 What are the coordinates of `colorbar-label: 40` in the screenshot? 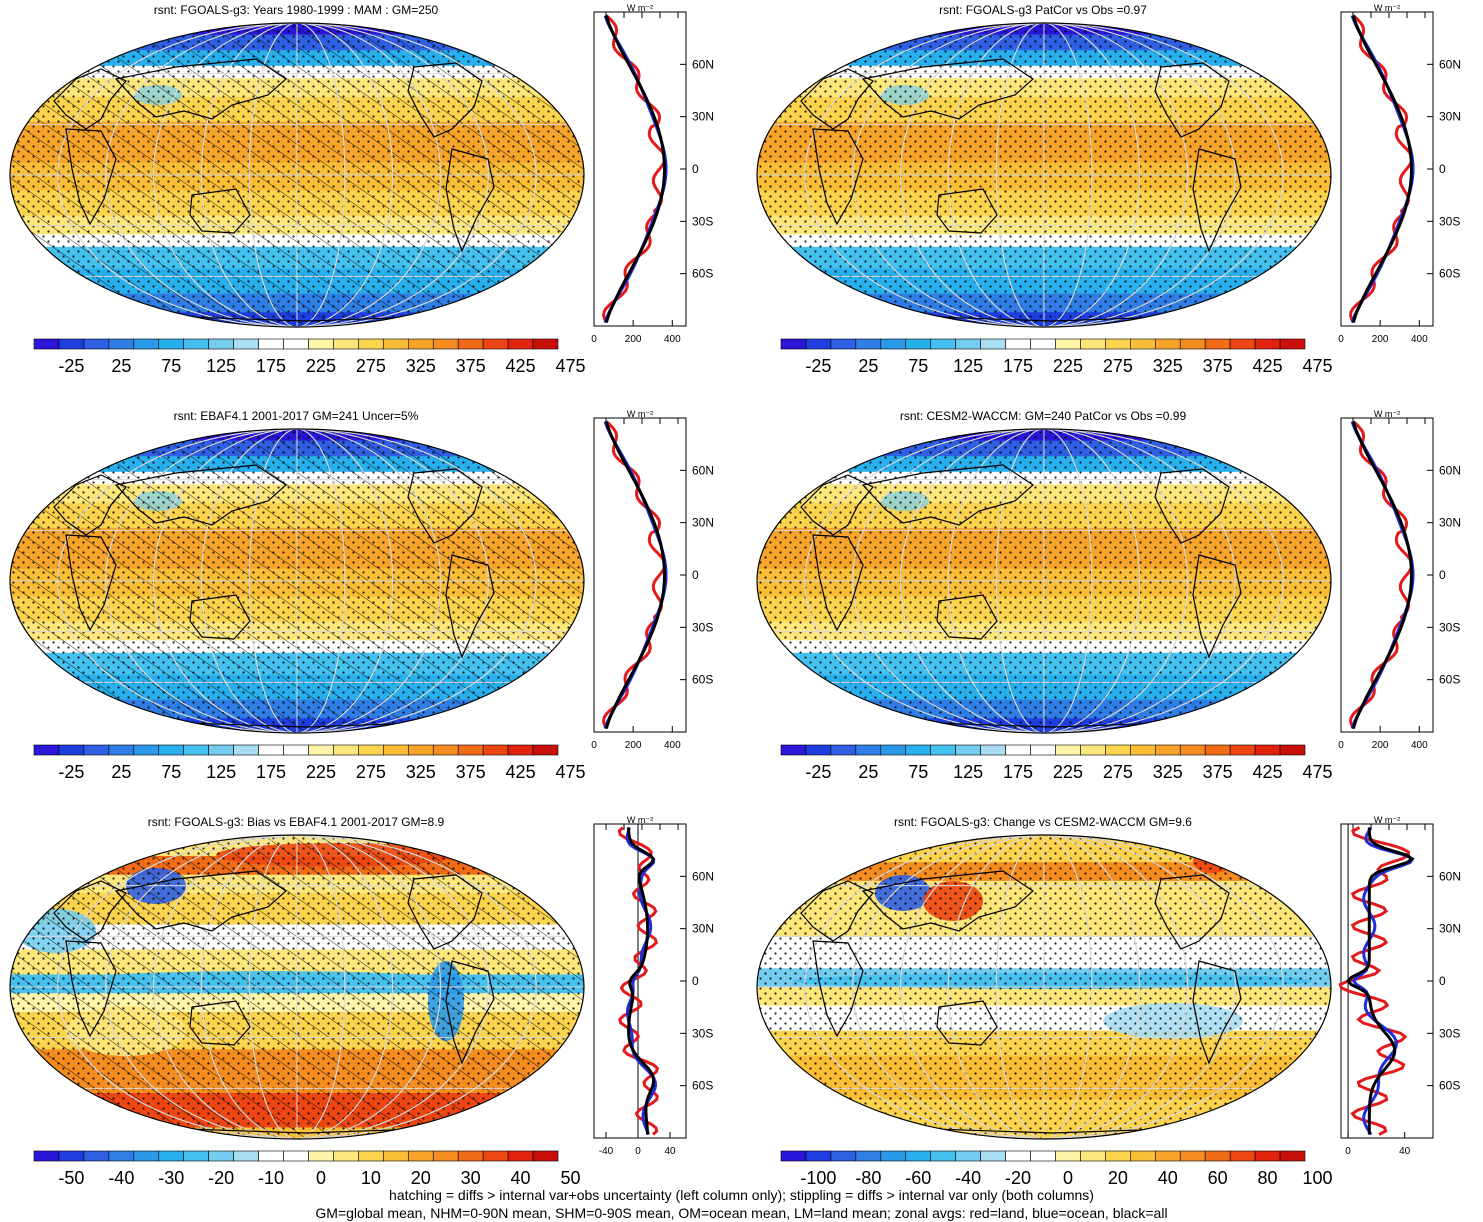 It's located at (521, 1178).